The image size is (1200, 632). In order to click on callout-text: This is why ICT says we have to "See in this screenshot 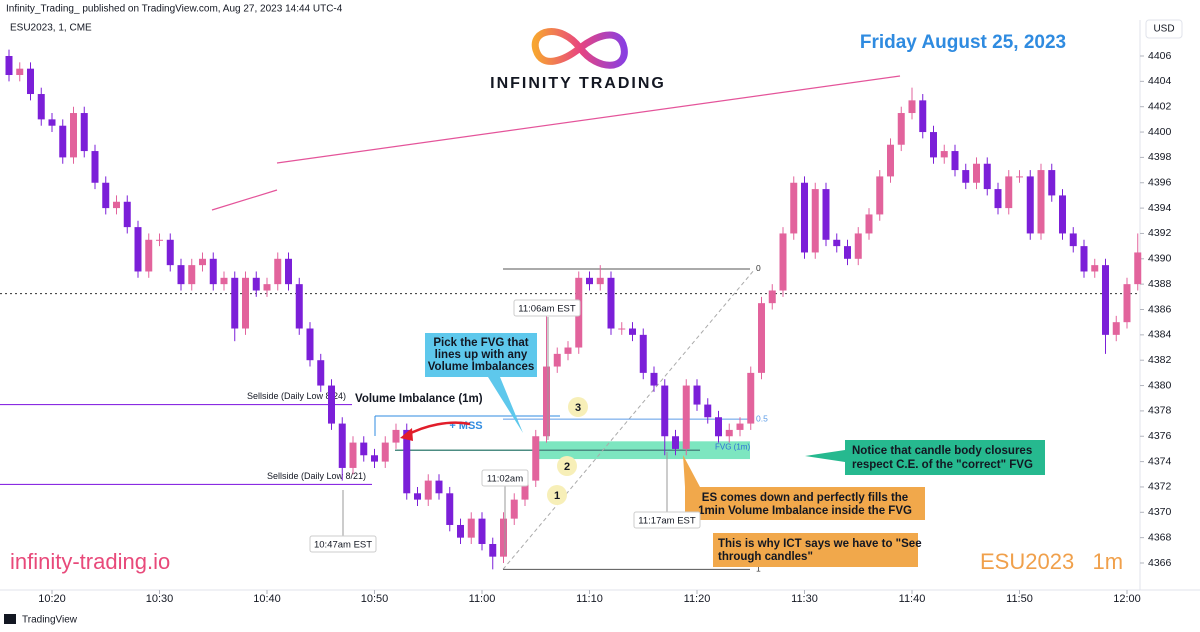, I will do `click(820, 544)`.